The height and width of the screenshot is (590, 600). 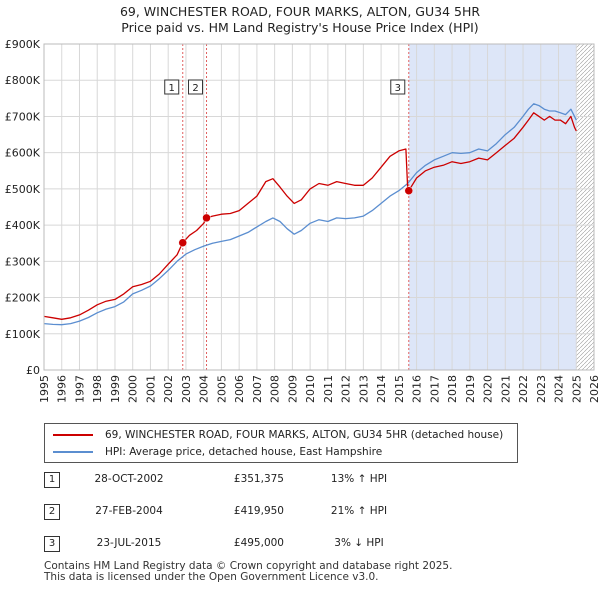 What do you see at coordinates (97, 389) in the screenshot?
I see `x-tick-label: 1998` at bounding box center [97, 389].